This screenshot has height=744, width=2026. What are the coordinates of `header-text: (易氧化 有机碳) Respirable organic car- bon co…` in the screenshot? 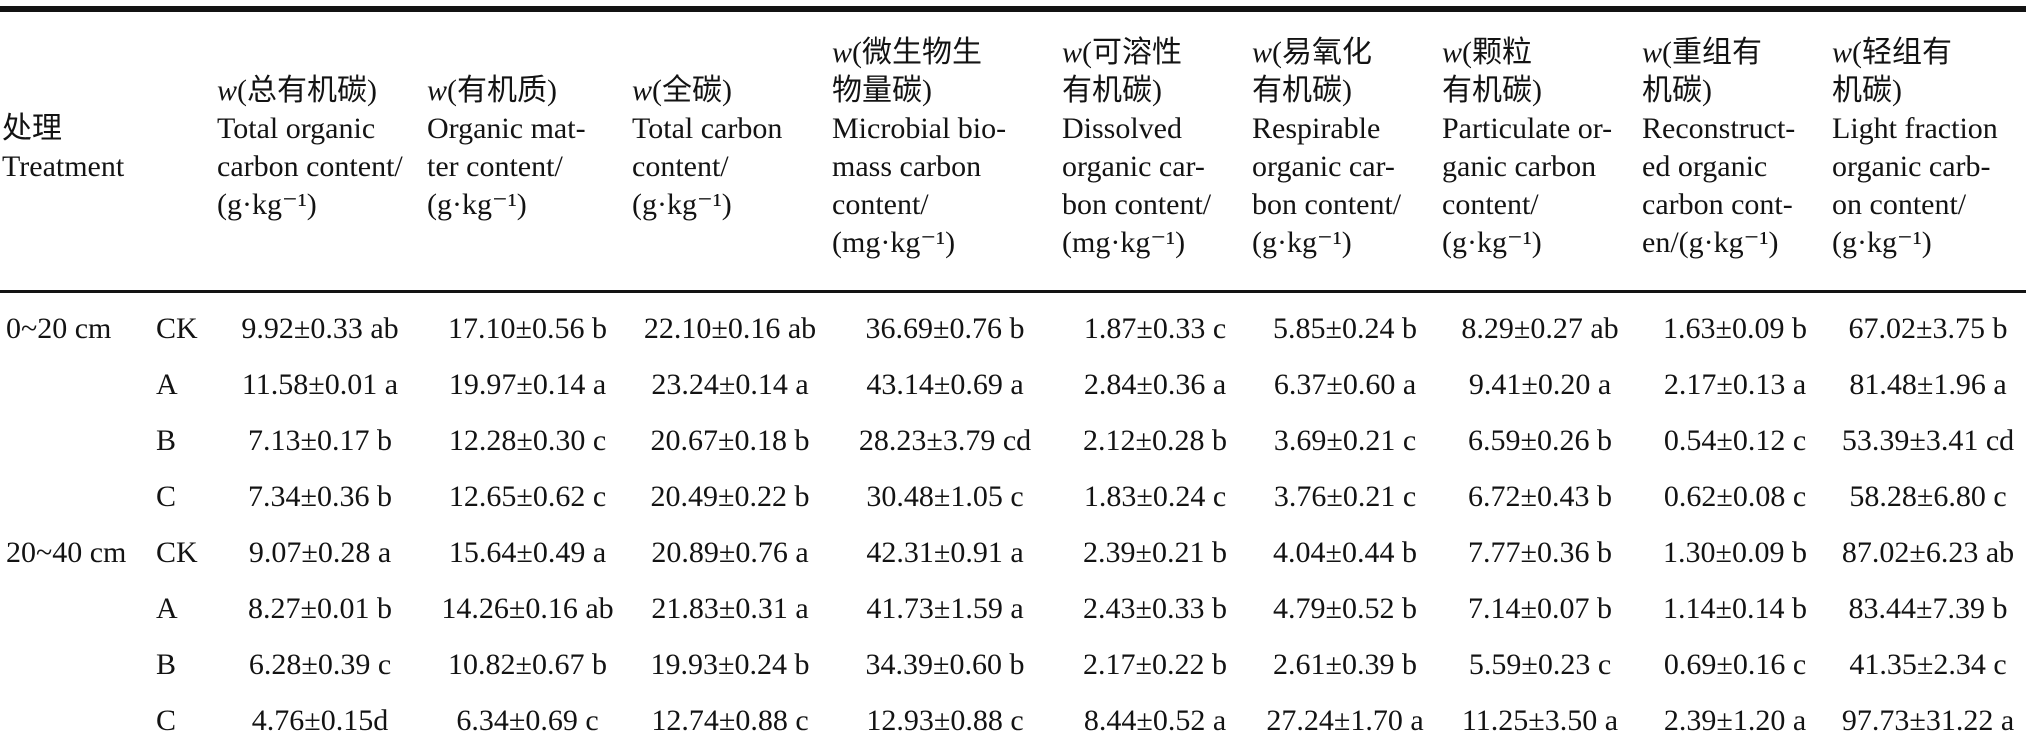 It's located at (1327, 147).